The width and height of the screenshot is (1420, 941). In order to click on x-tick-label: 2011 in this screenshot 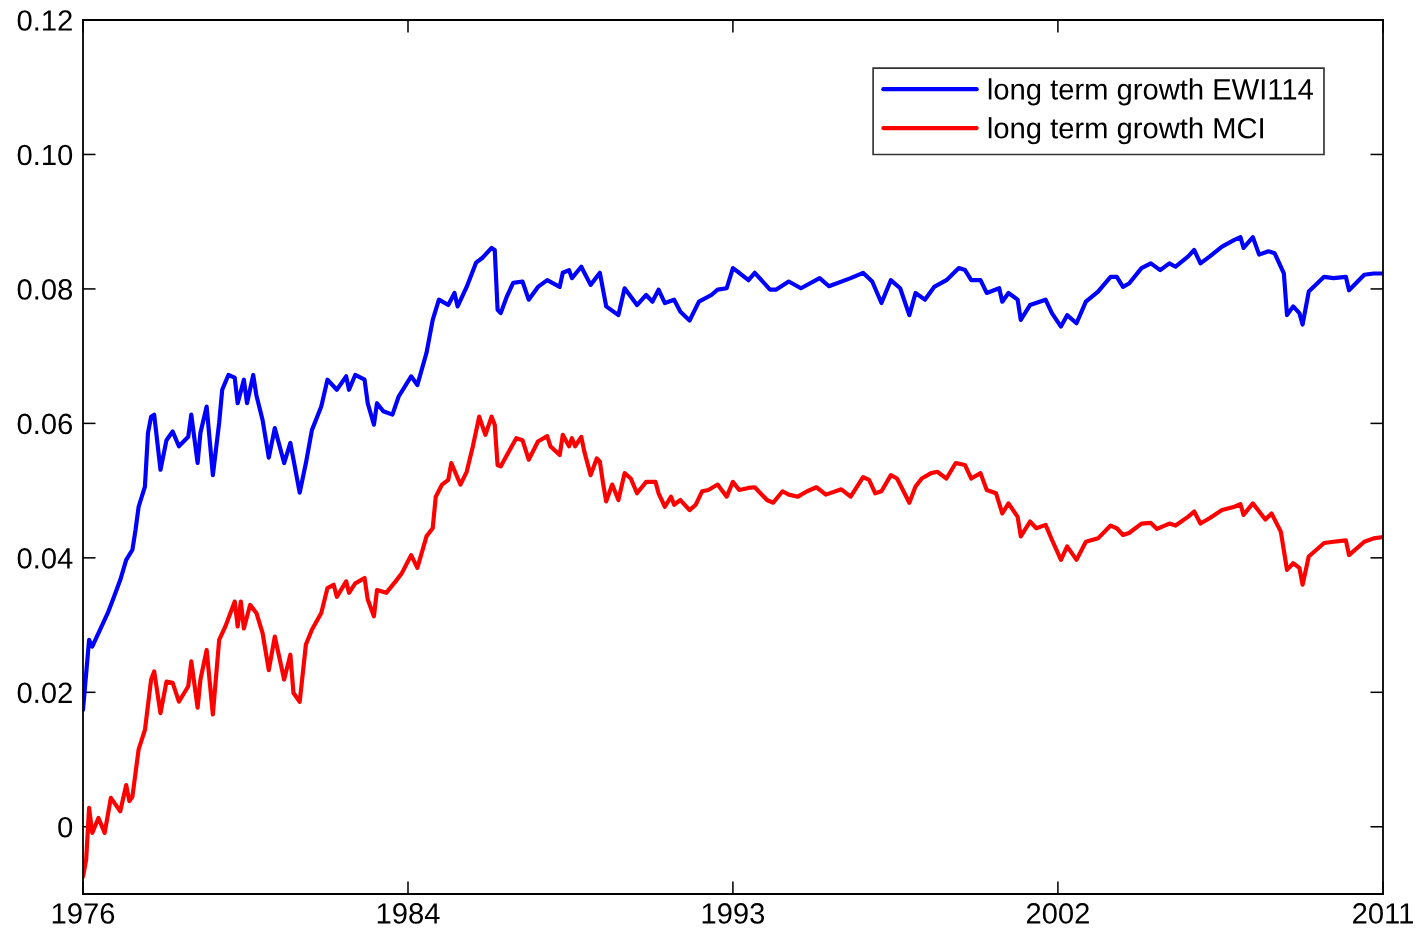, I will do `click(1383, 913)`.